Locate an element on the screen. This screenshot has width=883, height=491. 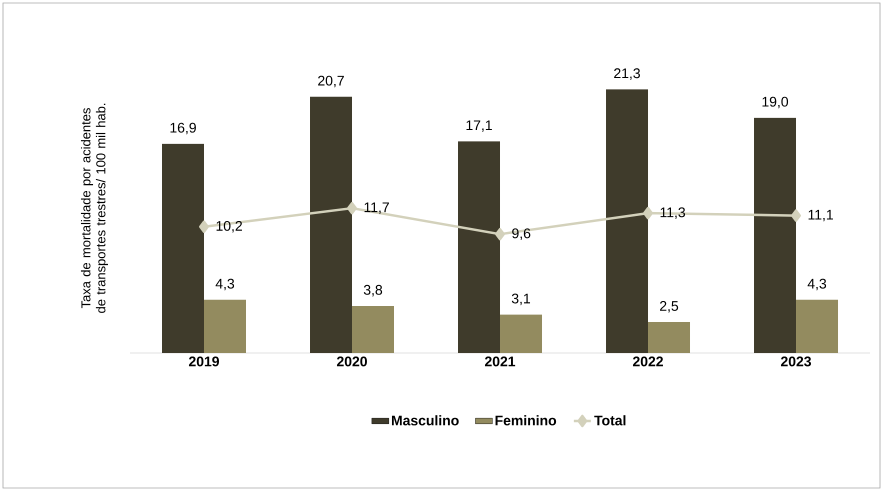
data-label: 3,8 is located at coordinates (373, 290).